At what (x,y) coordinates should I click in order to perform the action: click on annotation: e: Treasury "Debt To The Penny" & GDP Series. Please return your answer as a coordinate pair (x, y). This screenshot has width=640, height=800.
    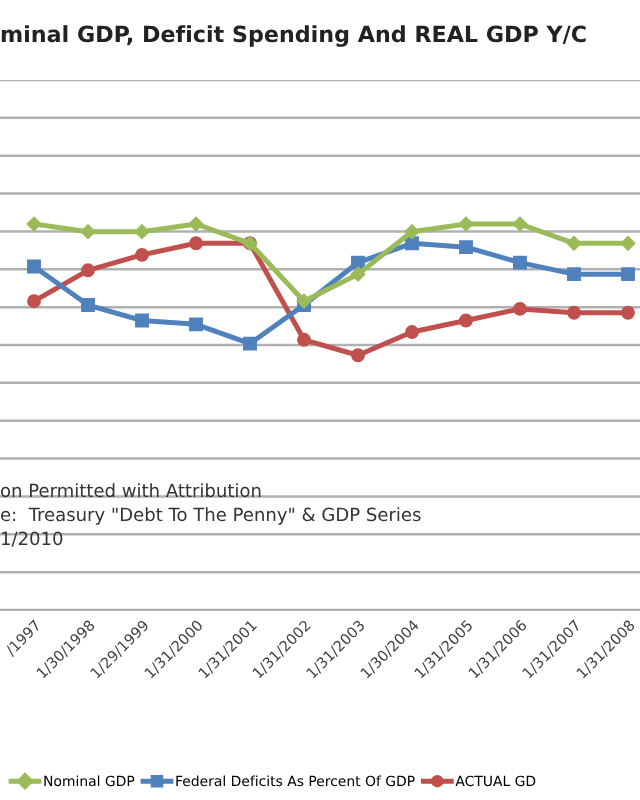
    Looking at the image, I should click on (211, 516).